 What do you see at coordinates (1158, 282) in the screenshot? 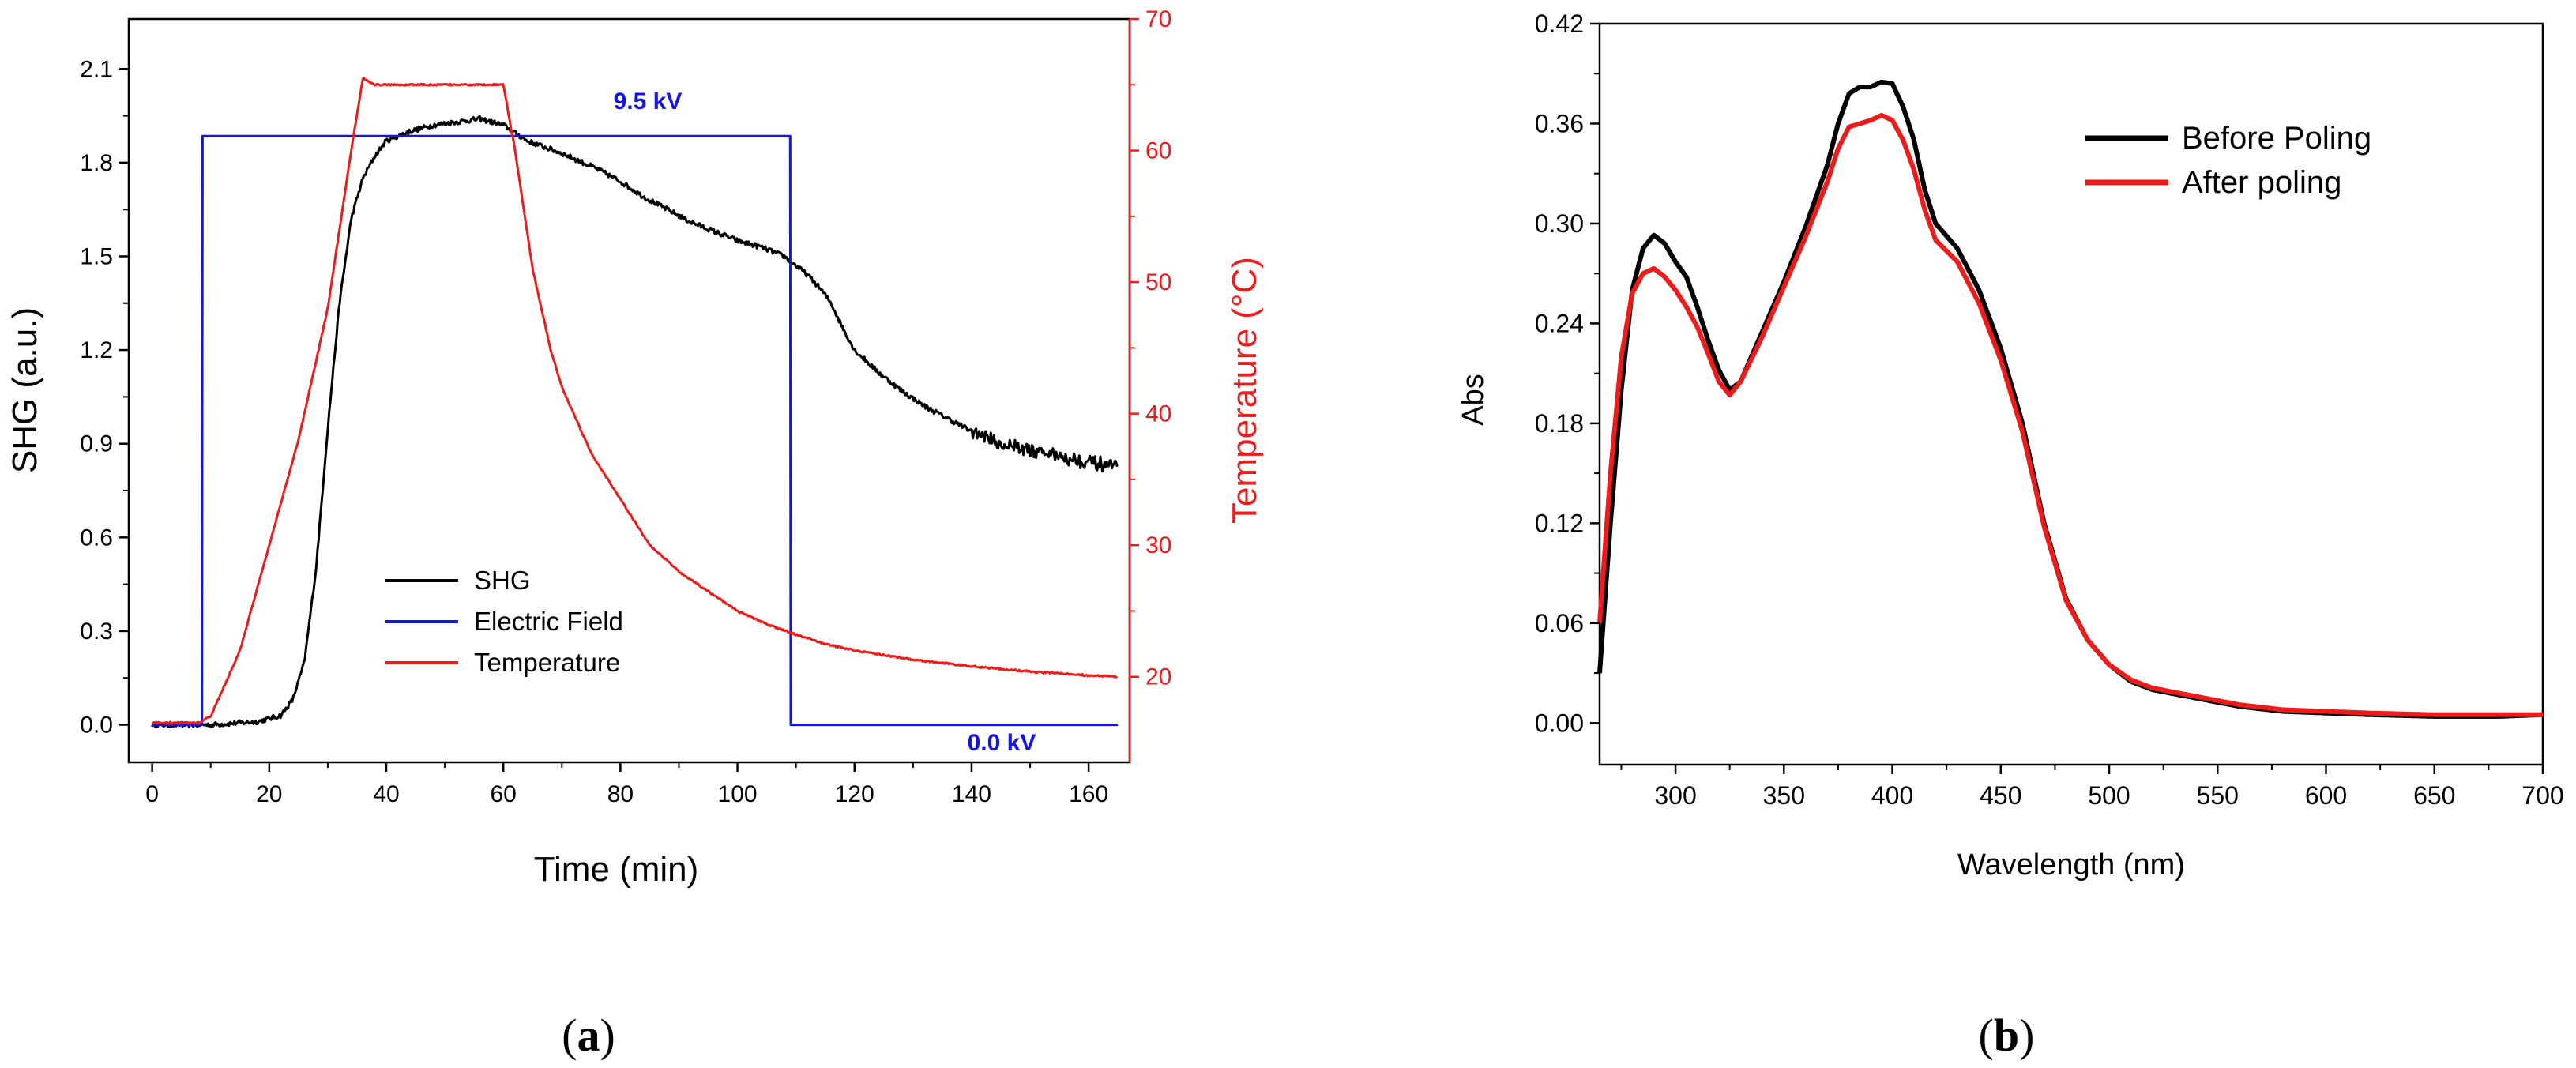
I see `y2-tick-label: 50` at bounding box center [1158, 282].